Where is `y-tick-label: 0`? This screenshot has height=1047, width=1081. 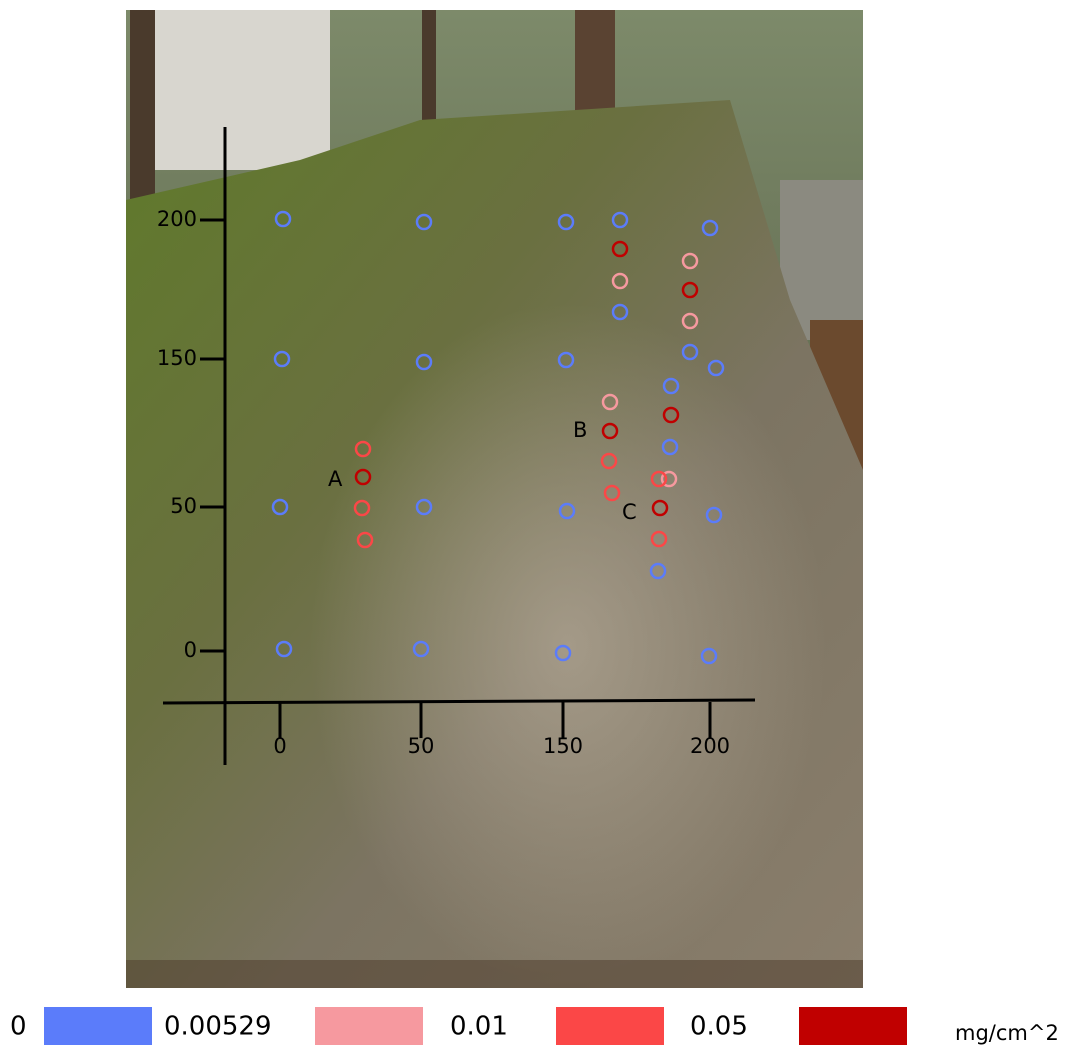
y-tick-label: 0 is located at coordinates (190, 650).